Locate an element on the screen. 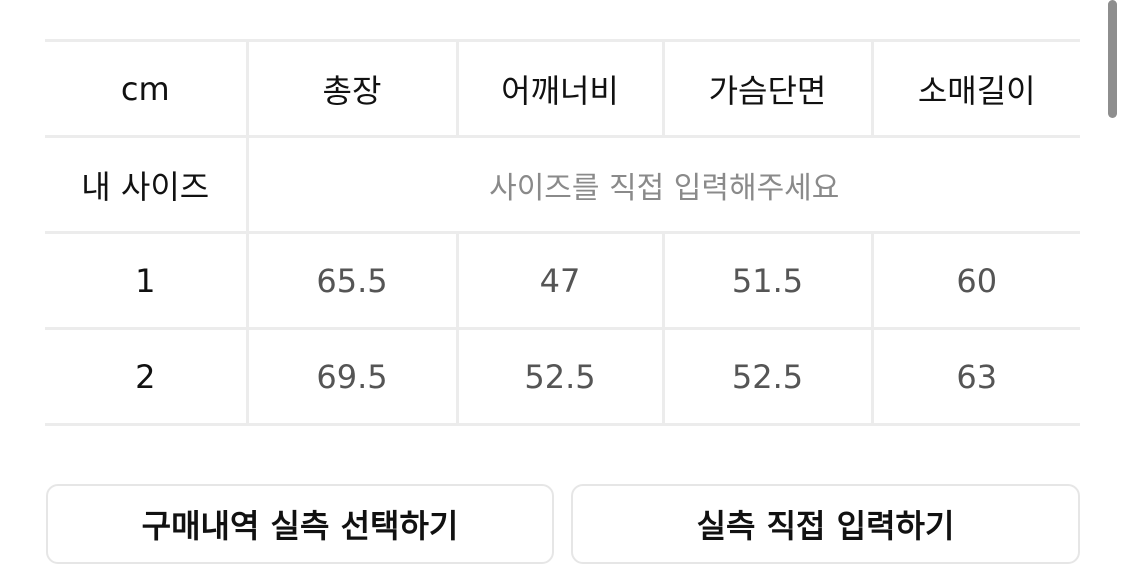 This screenshot has height=566, width=1125. select-from-purchase-history-button: 구매내역 실측 선택하기 is located at coordinates (300, 524).